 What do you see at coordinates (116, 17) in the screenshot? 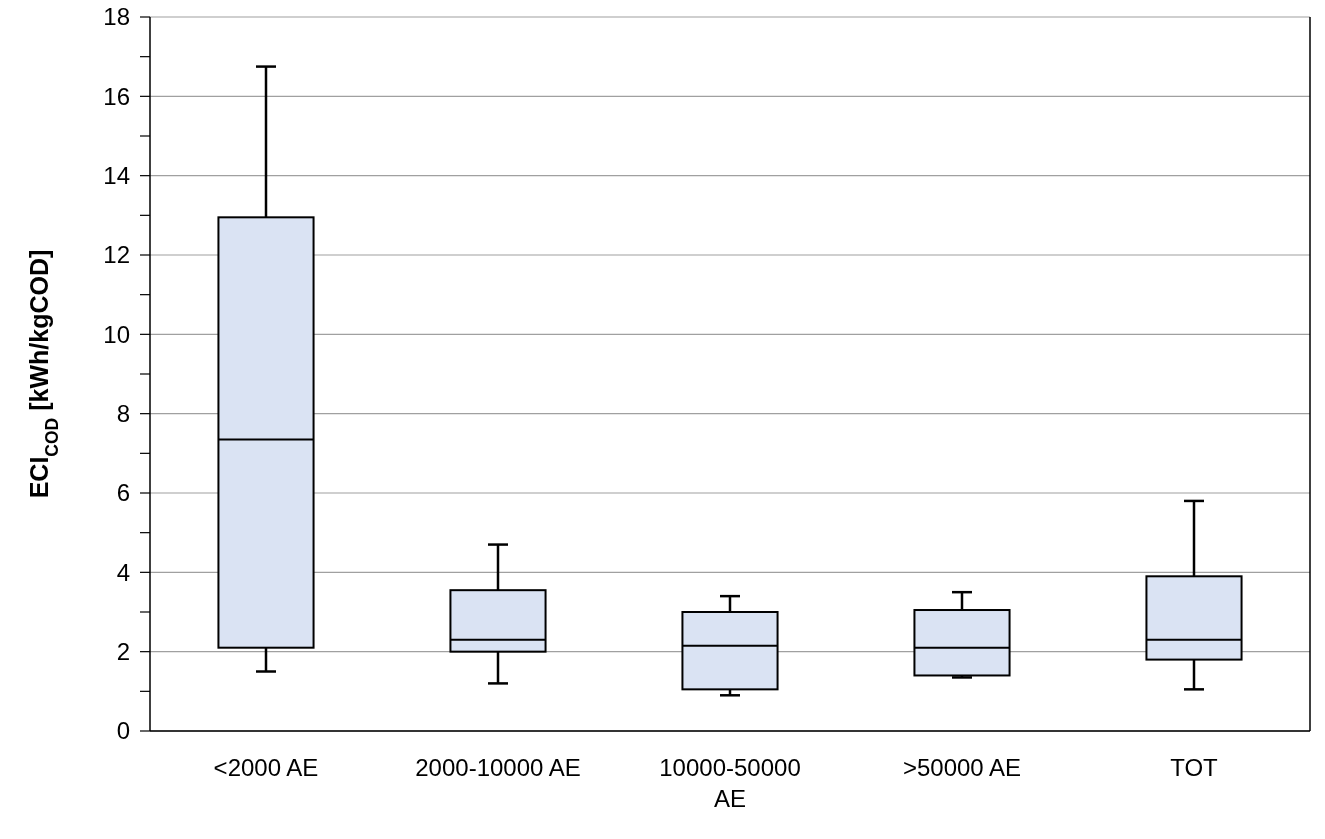
I see `y-tick-label: 18` at bounding box center [116, 17].